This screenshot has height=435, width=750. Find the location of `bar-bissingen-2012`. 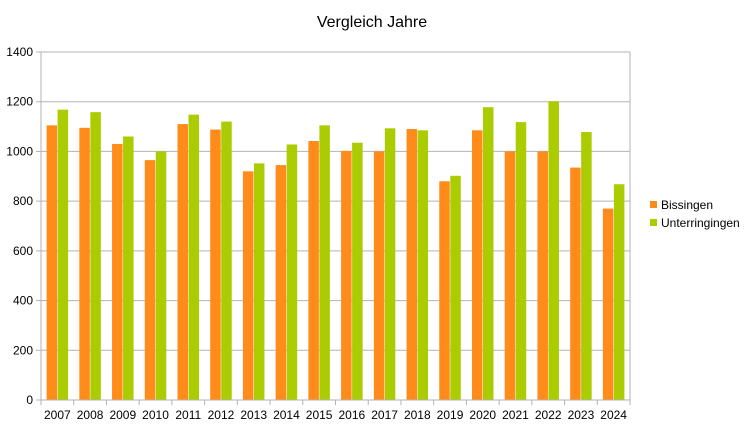

bar-bissingen-2012 is located at coordinates (215, 264).